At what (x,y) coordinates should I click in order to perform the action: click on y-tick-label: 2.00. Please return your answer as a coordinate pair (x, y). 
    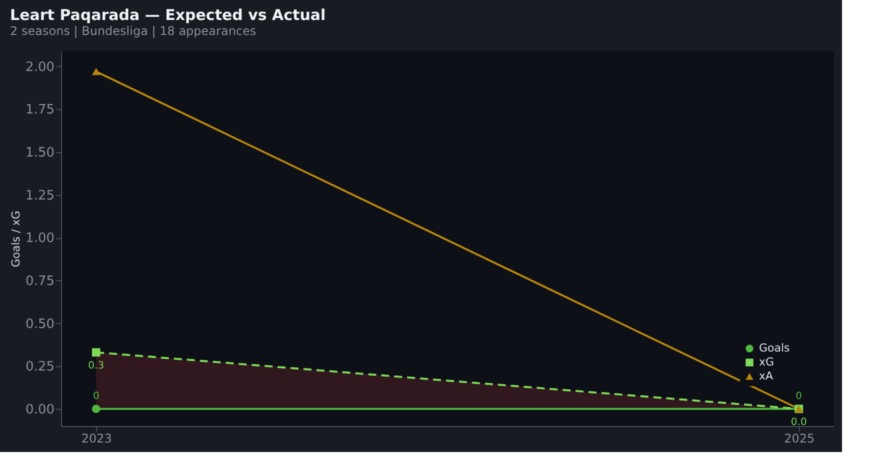
    Looking at the image, I should click on (40, 67).